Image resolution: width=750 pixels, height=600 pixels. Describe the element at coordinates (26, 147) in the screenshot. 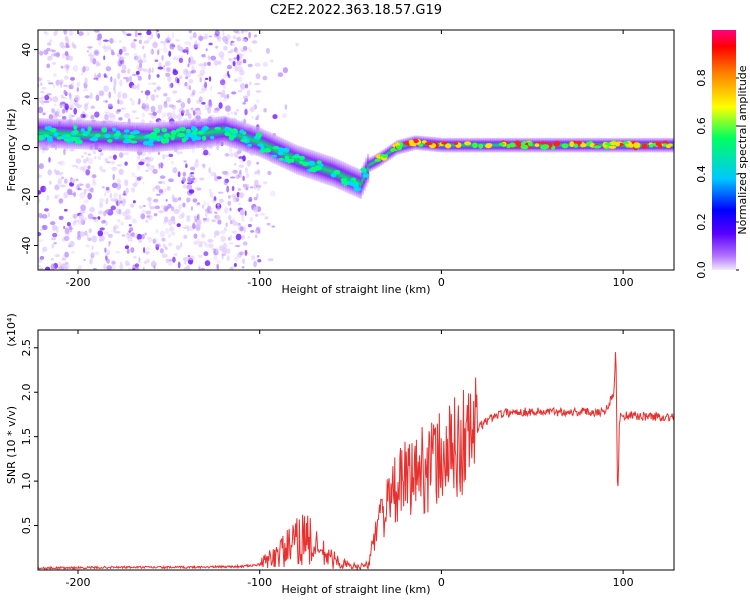

I see `y-tick-label: 0` at that location.